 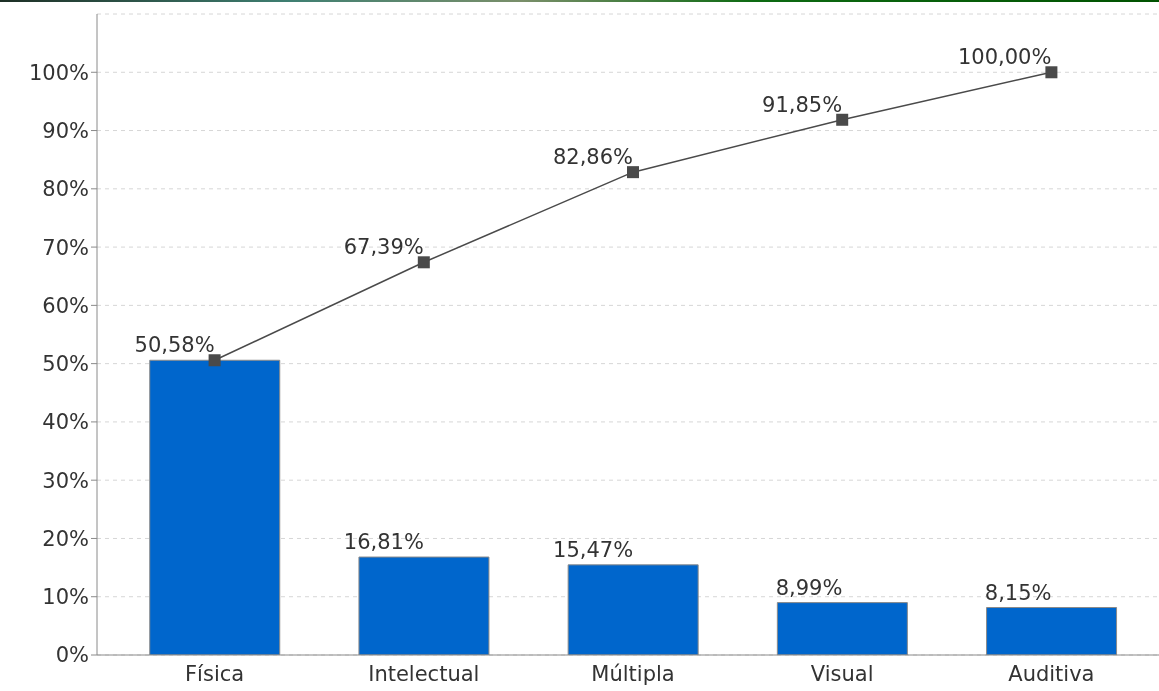 I want to click on data-label: 67,39%, so click(x=383, y=247).